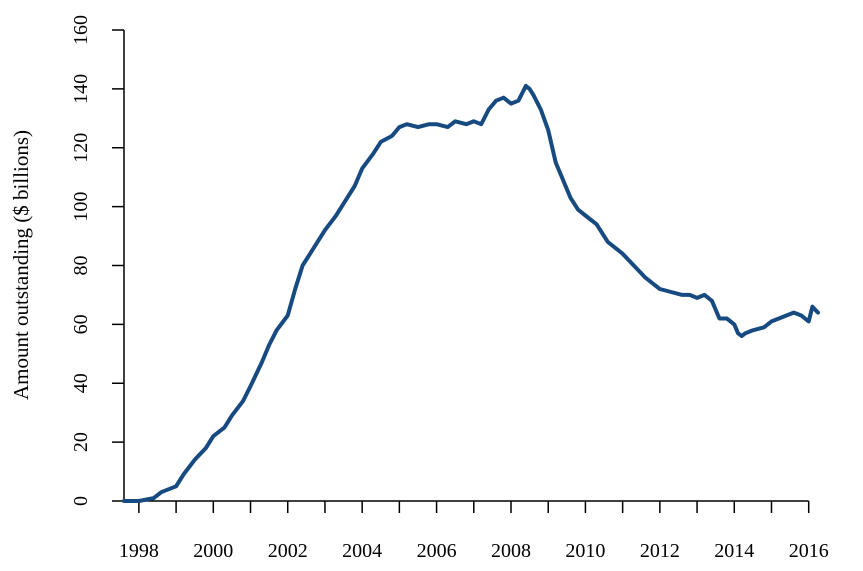 The height and width of the screenshot is (571, 863). I want to click on y-tick-label: 120, so click(81, 148).